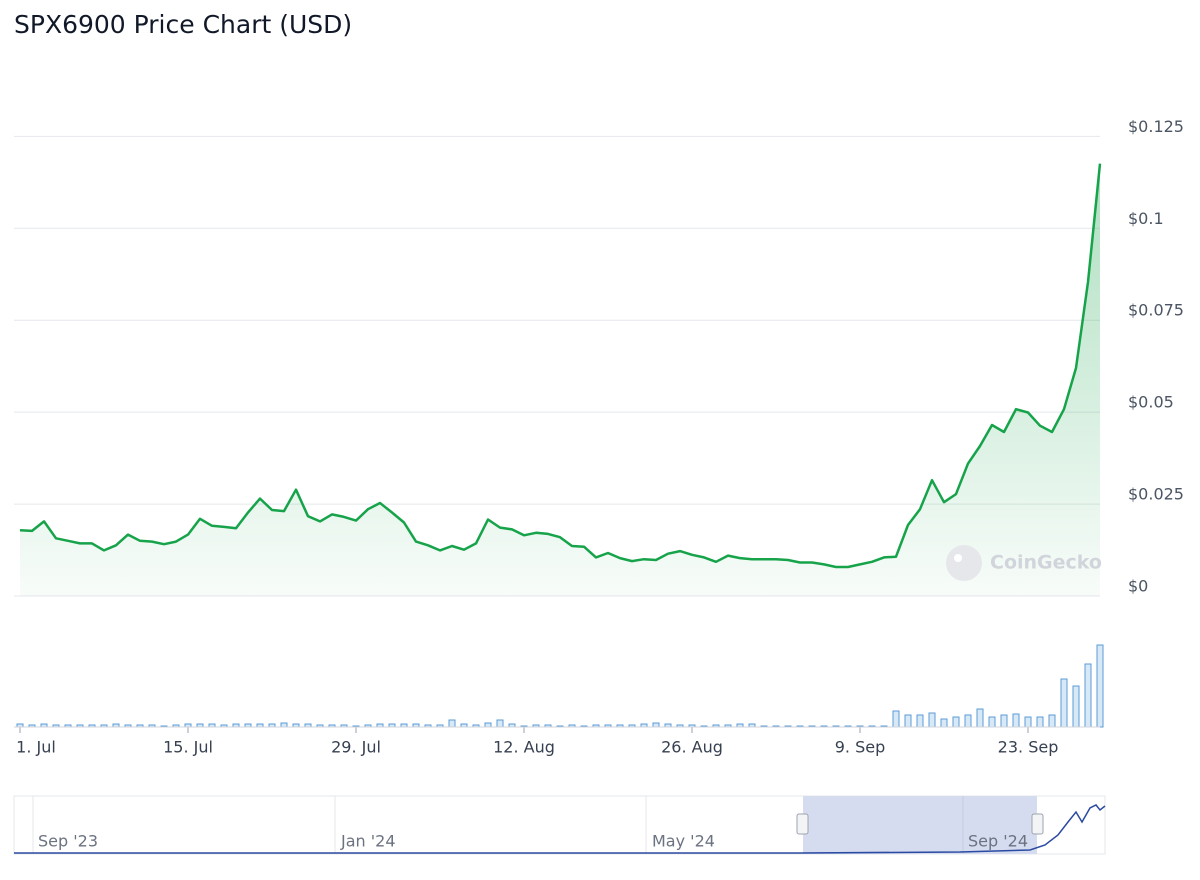 Image resolution: width=1200 pixels, height=880 pixels. Describe the element at coordinates (964, 563) in the screenshot. I see `watermark-logo` at that location.